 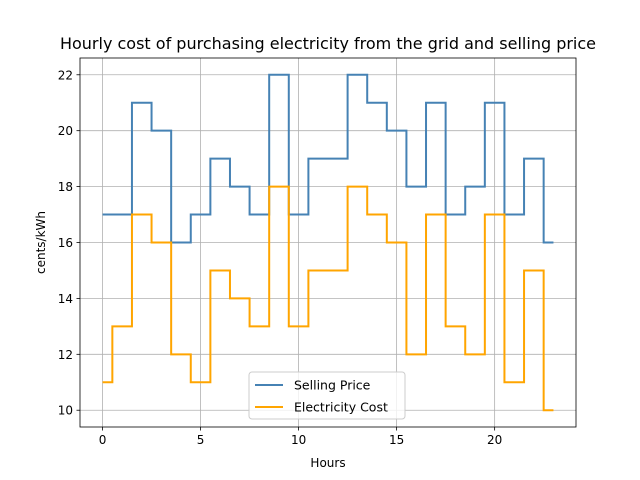 I want to click on y-tick-label: 12, so click(x=65, y=355).